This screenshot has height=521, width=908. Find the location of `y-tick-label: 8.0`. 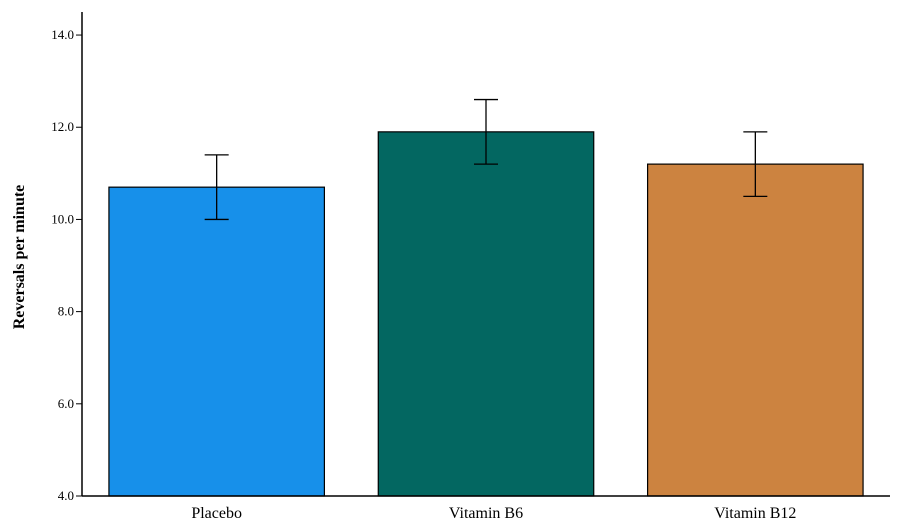

y-tick-label: 8.0 is located at coordinates (66, 311).